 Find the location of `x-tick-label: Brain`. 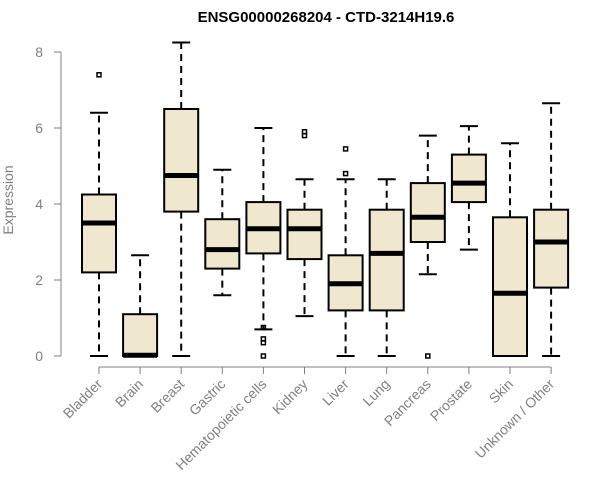

x-tick-label: Brain is located at coordinates (129, 393).